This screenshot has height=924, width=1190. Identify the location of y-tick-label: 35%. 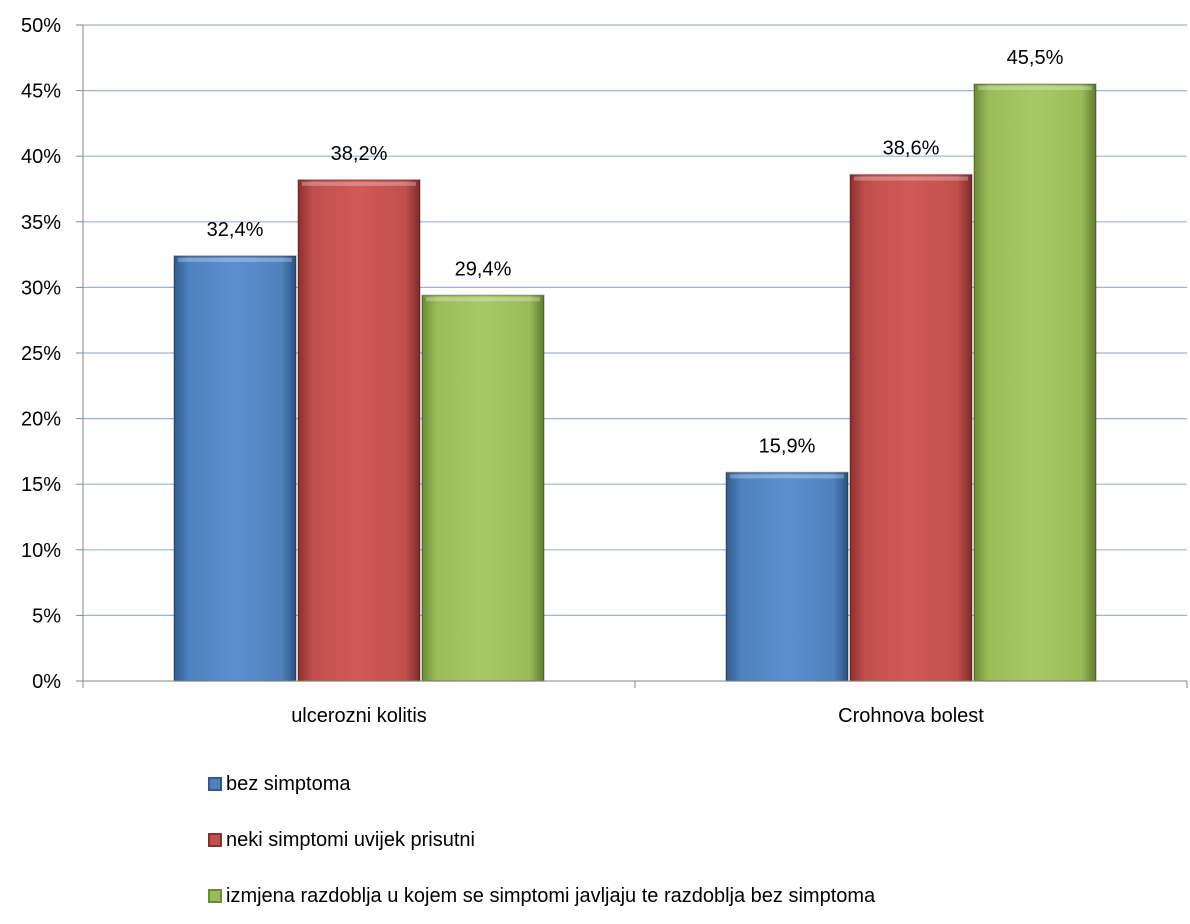
(41, 223).